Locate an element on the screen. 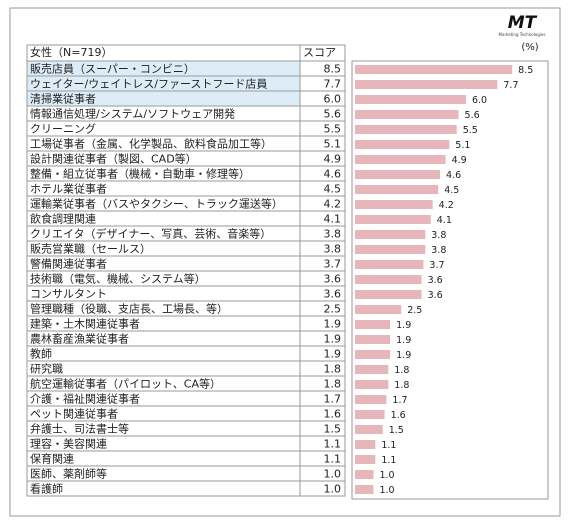 The image size is (570, 526). category-label: 警備関連従事者 is located at coordinates (68, 264).